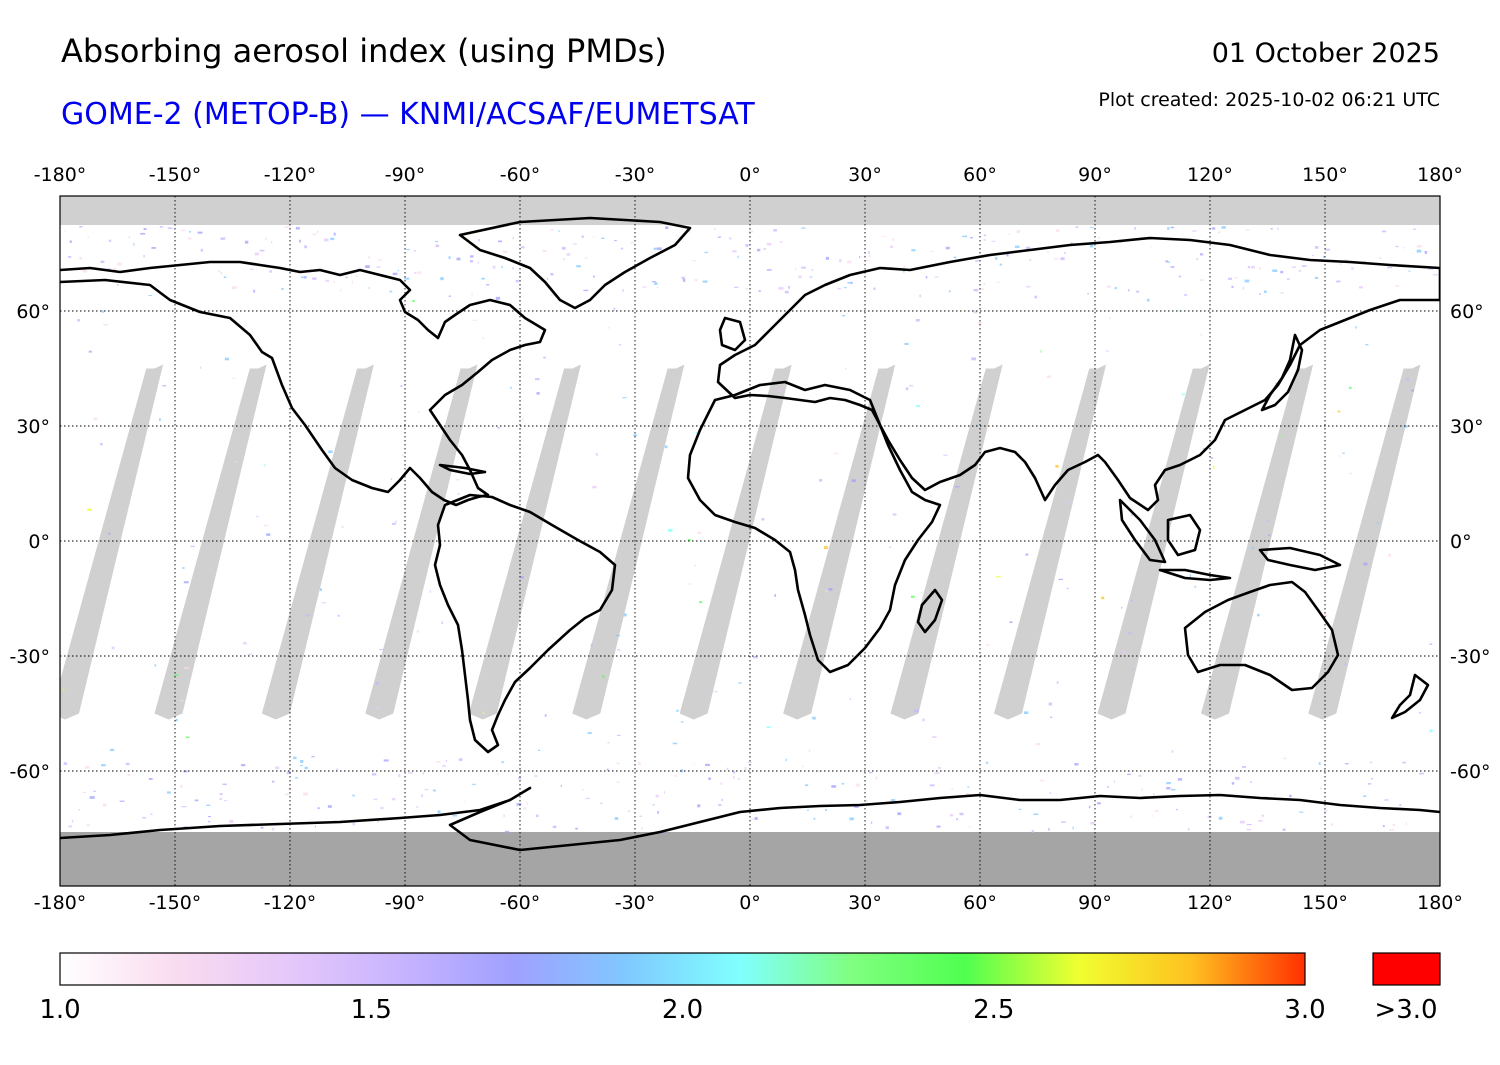 This screenshot has width=1500, height=1065. What do you see at coordinates (750, 903) in the screenshot?
I see `lon-label-bottom: 0°` at bounding box center [750, 903].